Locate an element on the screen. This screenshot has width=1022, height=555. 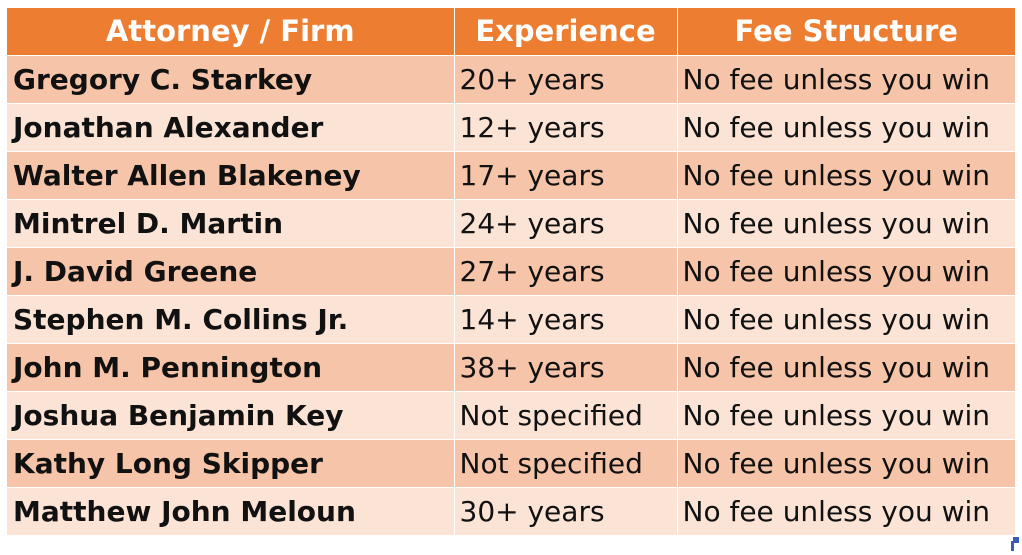
header-experience: Experience is located at coordinates (566, 32).